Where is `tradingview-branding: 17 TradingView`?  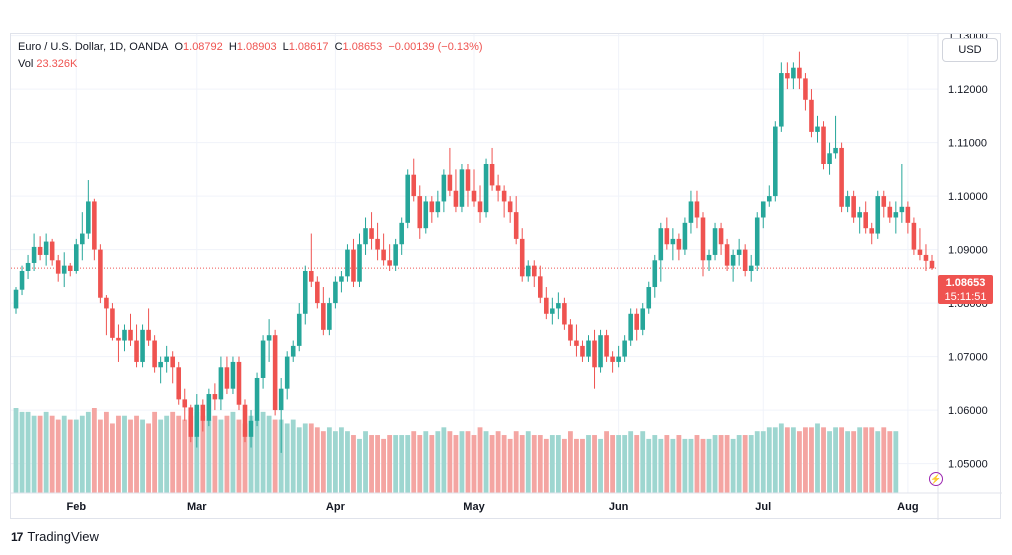 tradingview-branding: 17 TradingView is located at coordinates (55, 536).